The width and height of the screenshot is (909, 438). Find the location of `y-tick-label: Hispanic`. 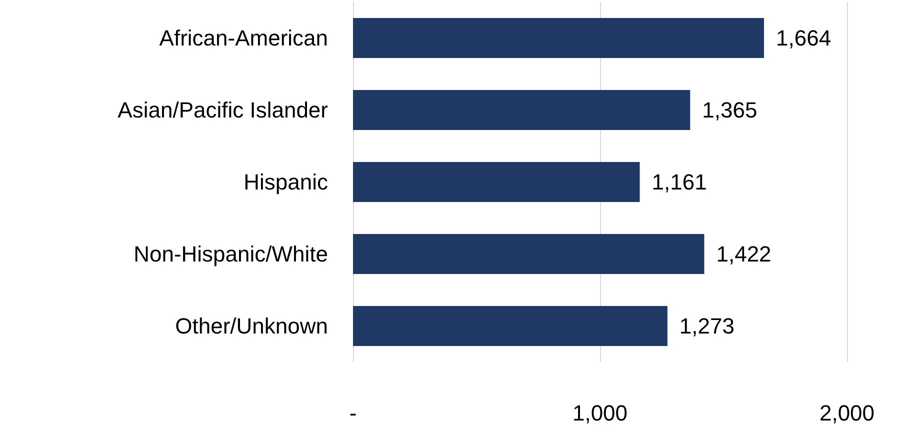

y-tick-label: Hispanic is located at coordinates (286, 182).